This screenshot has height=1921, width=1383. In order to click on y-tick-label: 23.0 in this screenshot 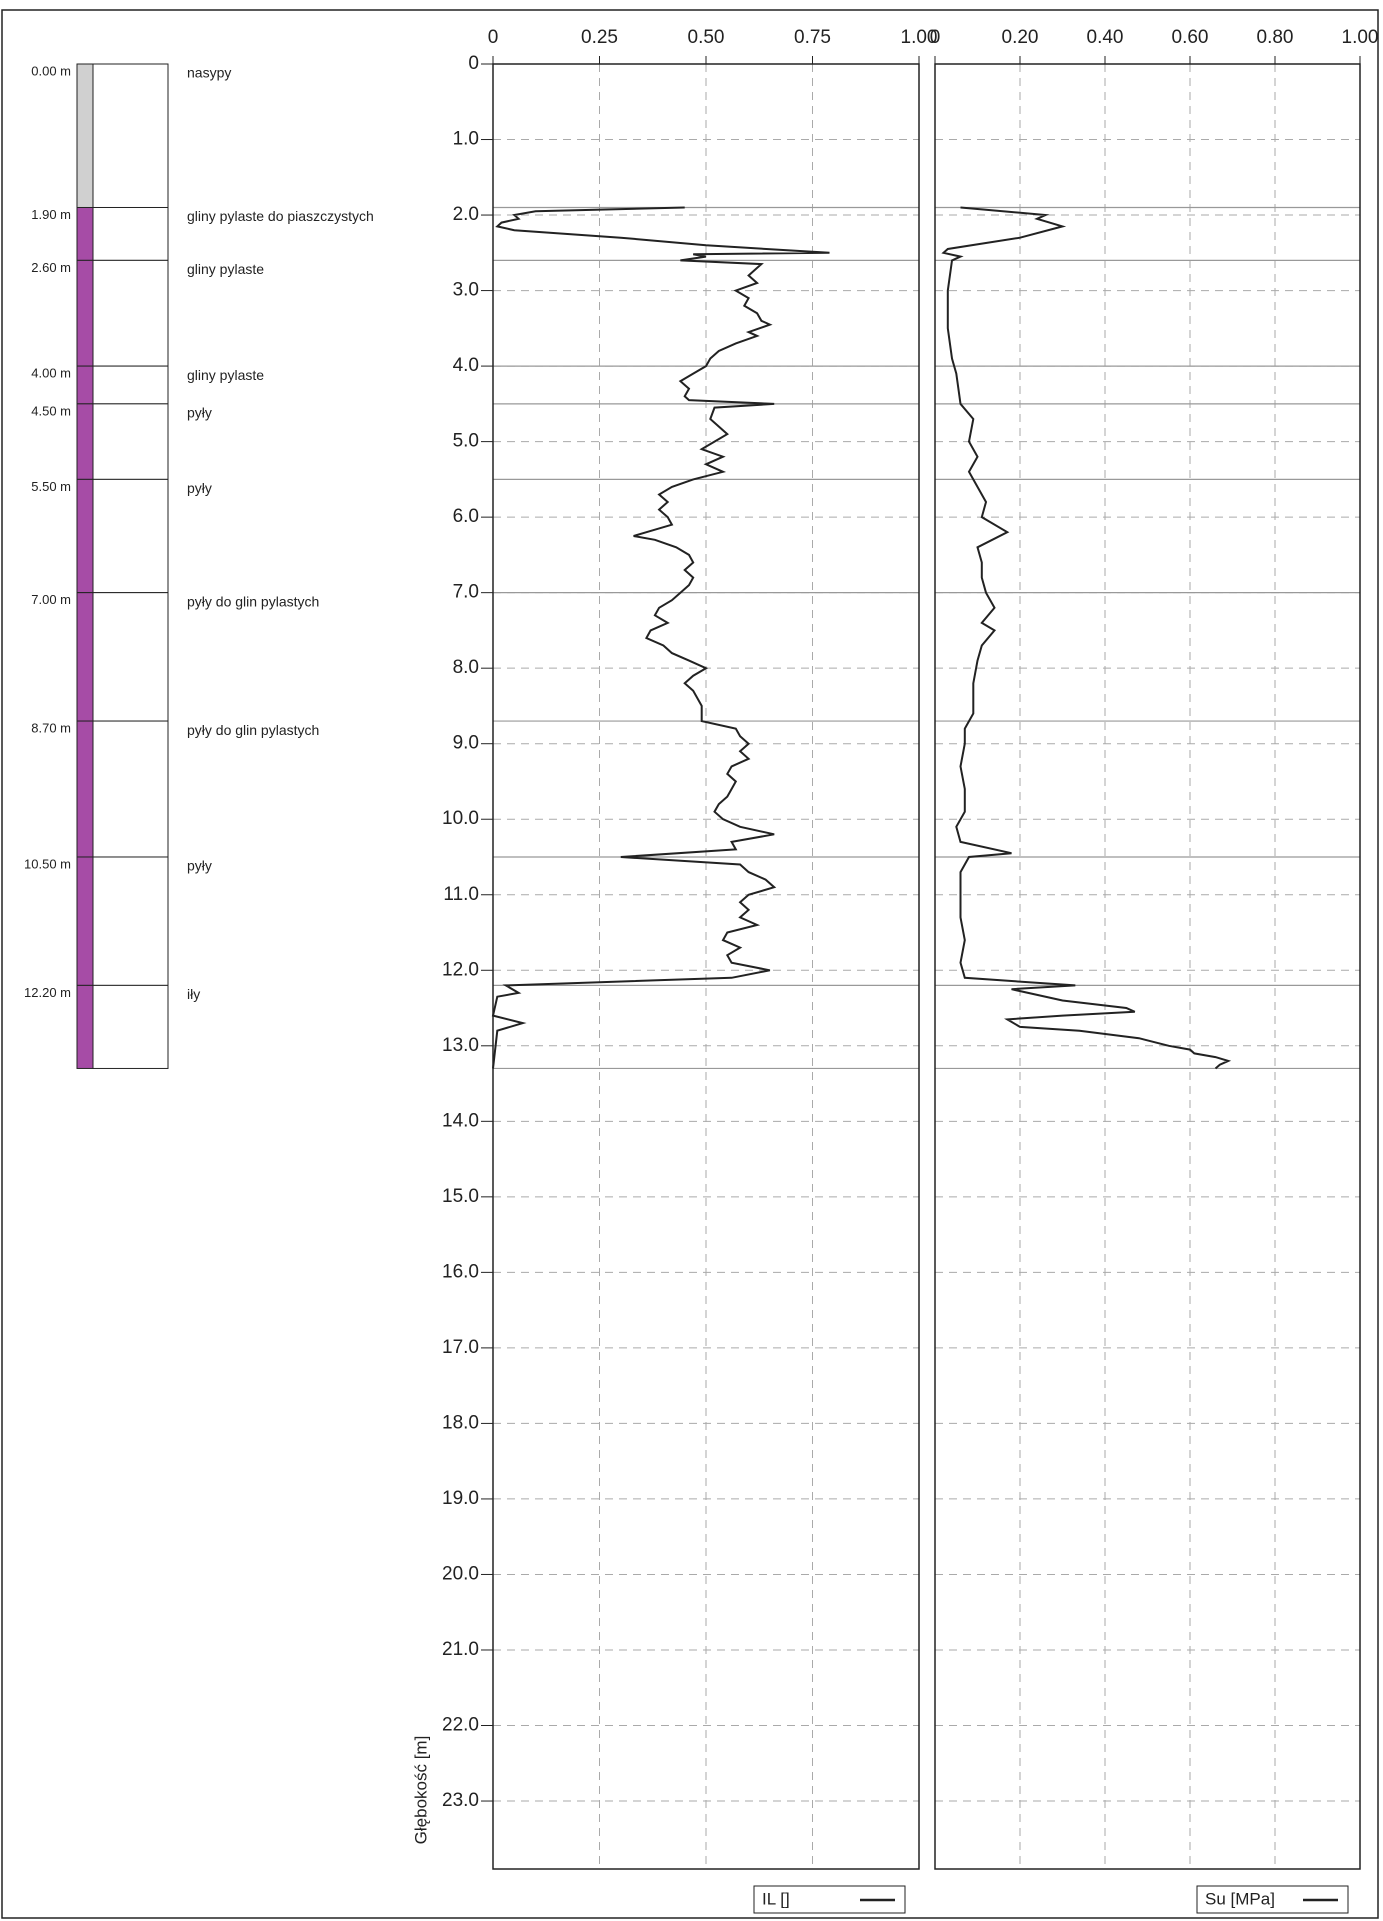, I will do `click(460, 1800)`.